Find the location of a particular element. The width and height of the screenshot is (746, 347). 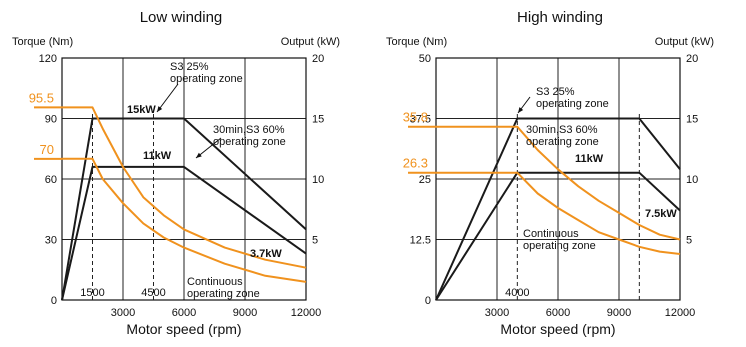

marker-label: 1500 is located at coordinates (92, 293).